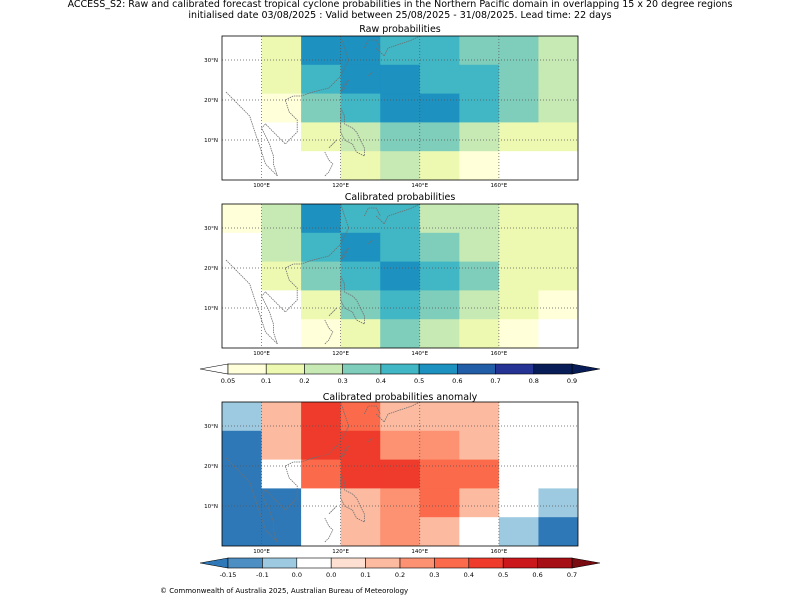  I want to click on lat-label: 10°N, so click(211, 141).